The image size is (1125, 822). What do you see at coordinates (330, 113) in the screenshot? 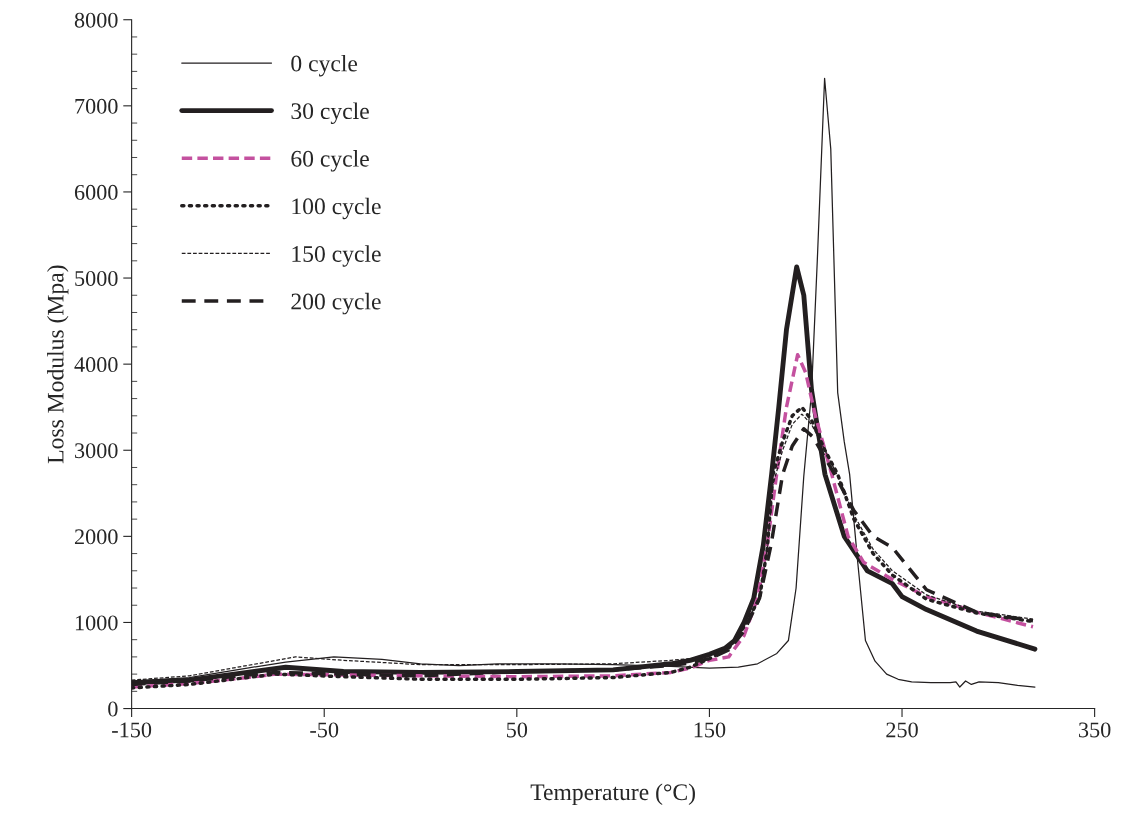
I see `legend-label: 30 cycle` at bounding box center [330, 113].